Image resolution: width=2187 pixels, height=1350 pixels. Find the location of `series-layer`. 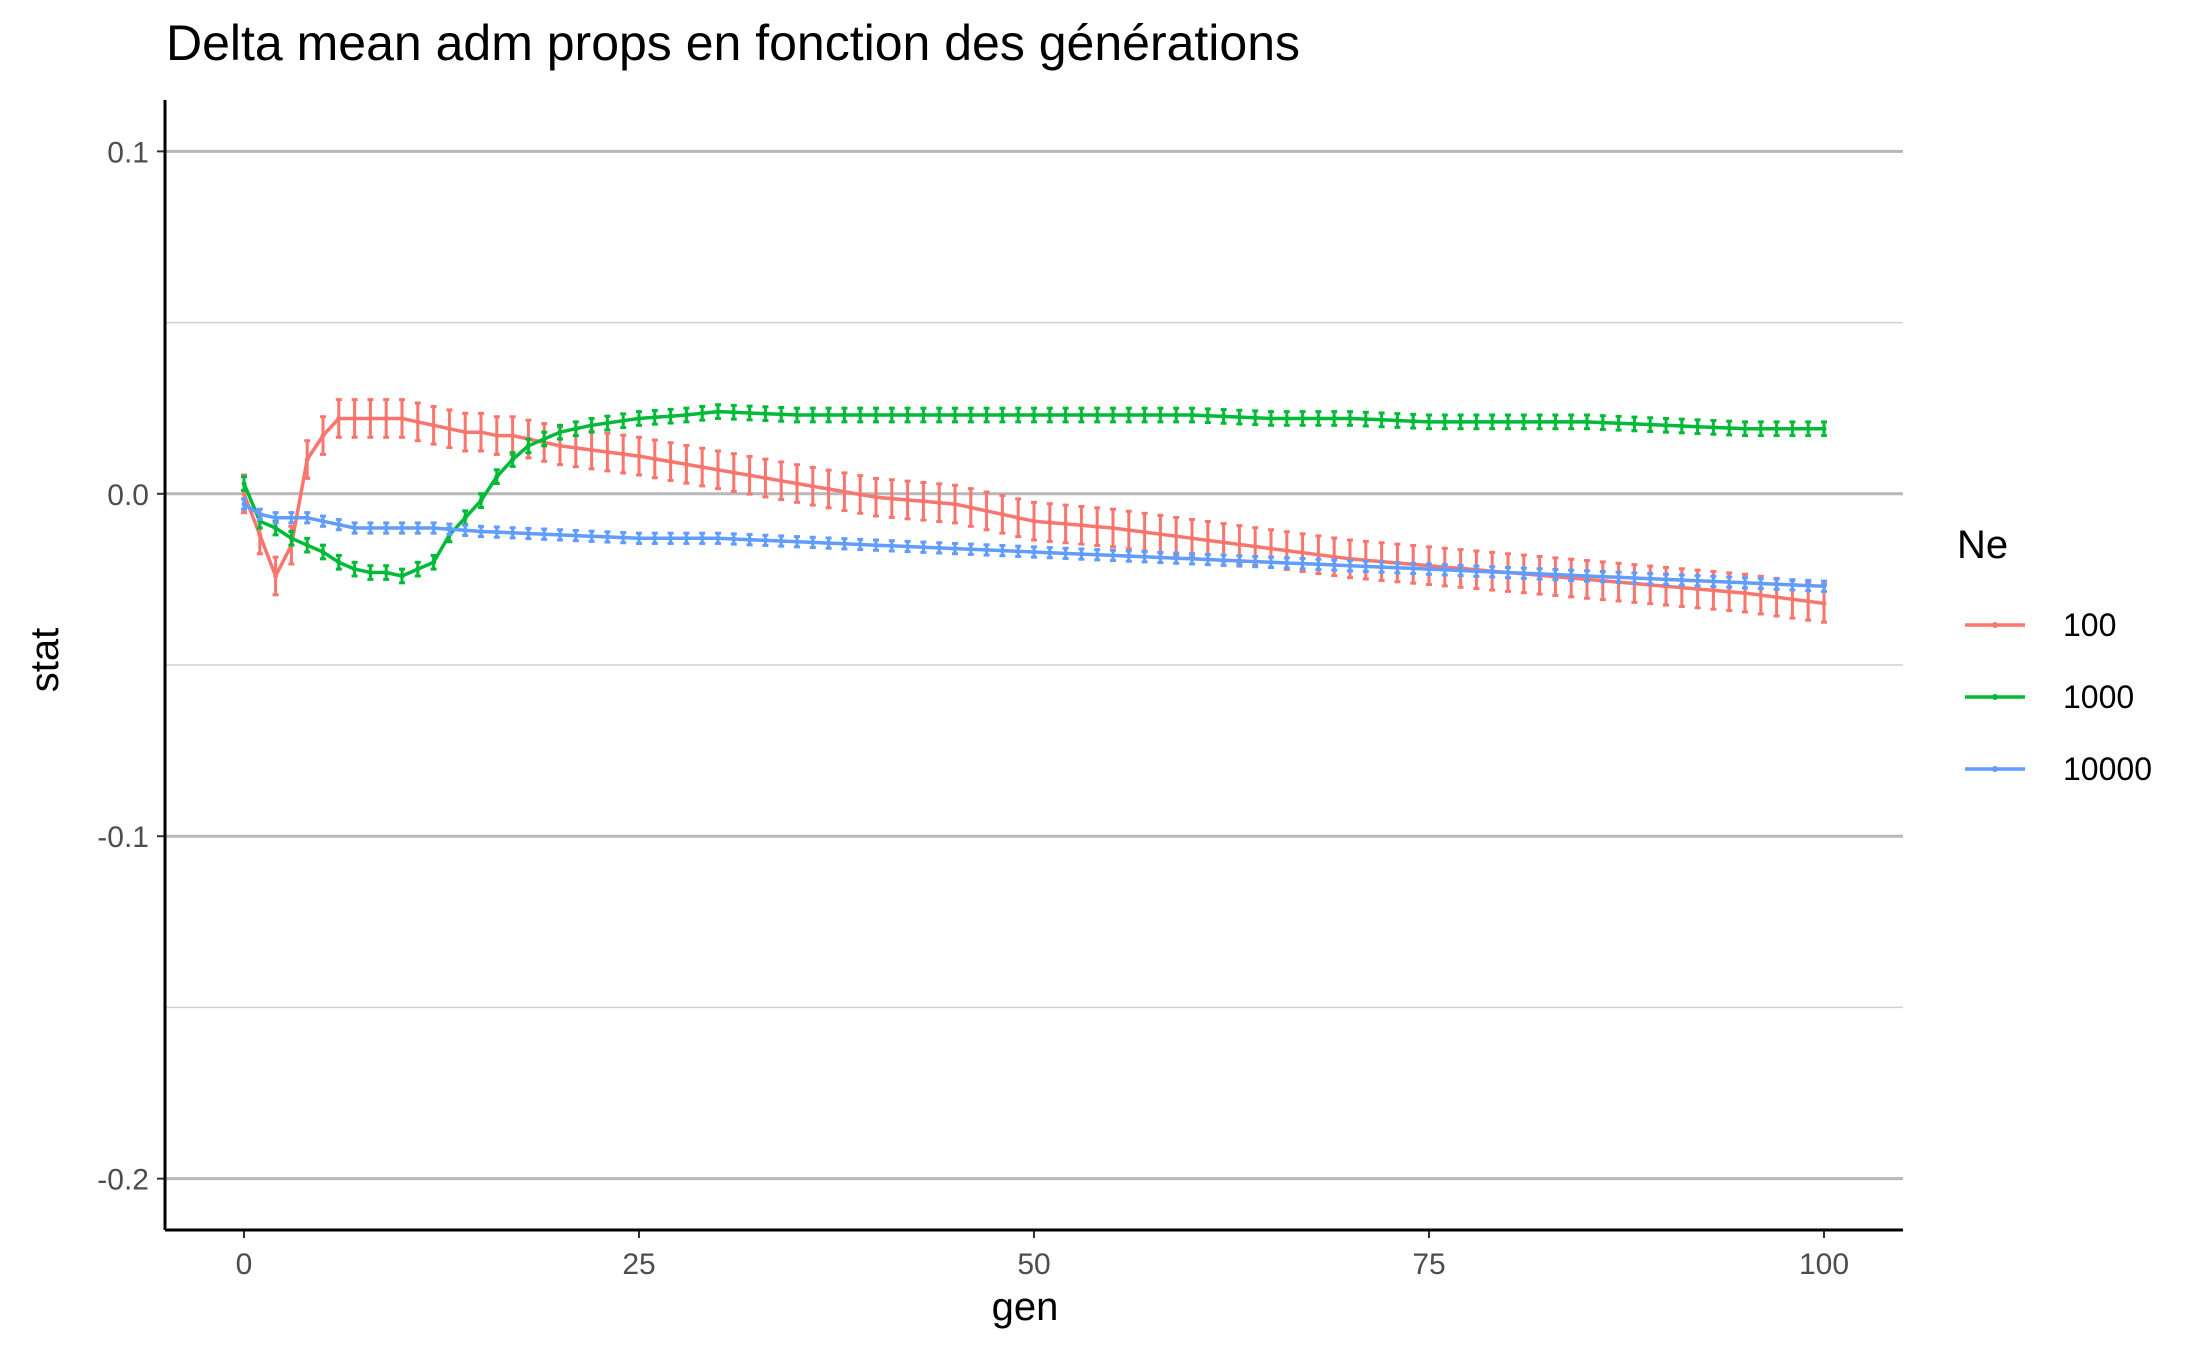

series-layer is located at coordinates (1034, 511).